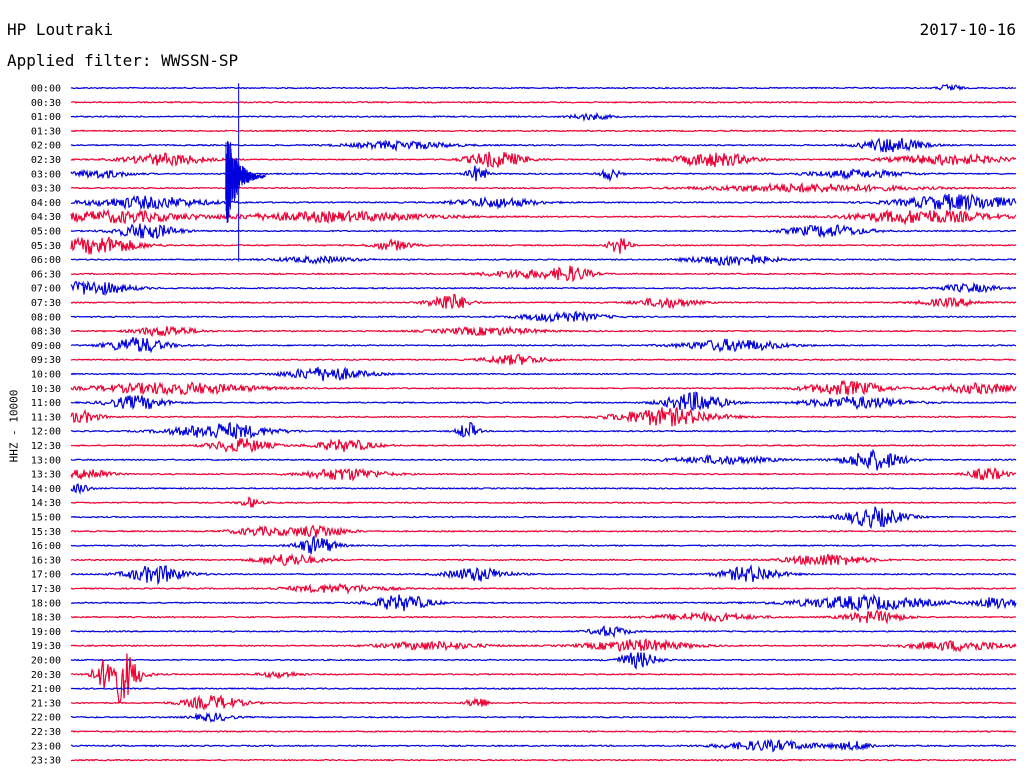 This screenshot has height=780, width=1024. I want to click on time-label-1330: 13:30, so click(46, 475).